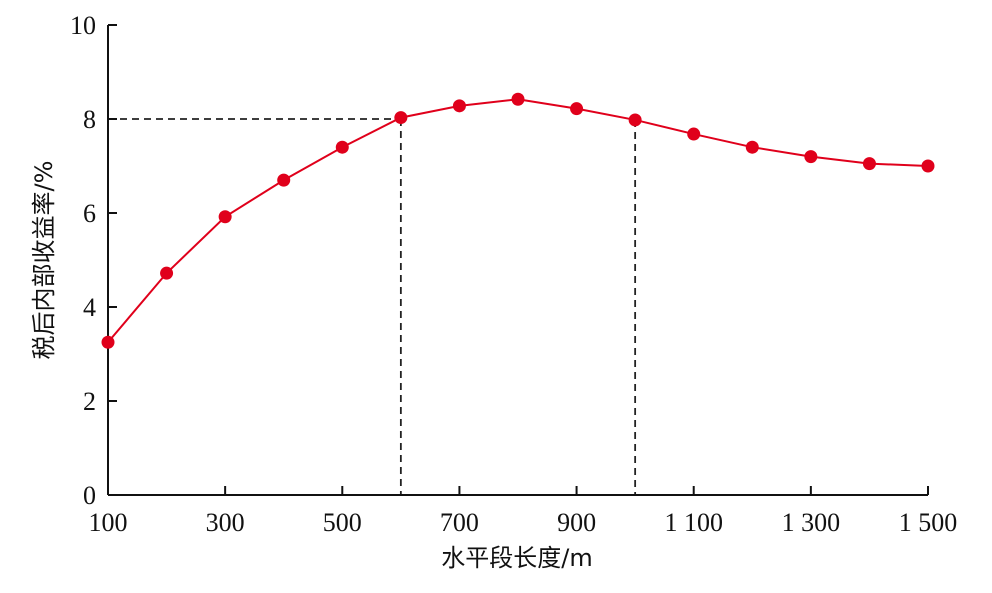 The image size is (992, 593). What do you see at coordinates (83, 25) in the screenshot?
I see `y-tick-label: 10` at bounding box center [83, 25].